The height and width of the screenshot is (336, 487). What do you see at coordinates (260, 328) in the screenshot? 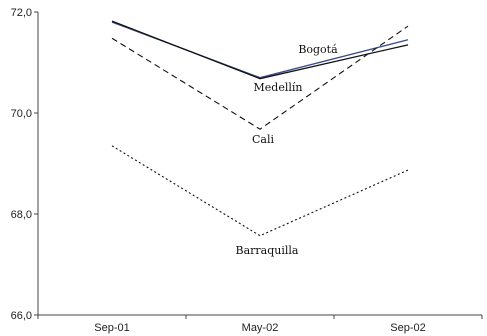
I see `x-tick-label: May-02` at bounding box center [260, 328].